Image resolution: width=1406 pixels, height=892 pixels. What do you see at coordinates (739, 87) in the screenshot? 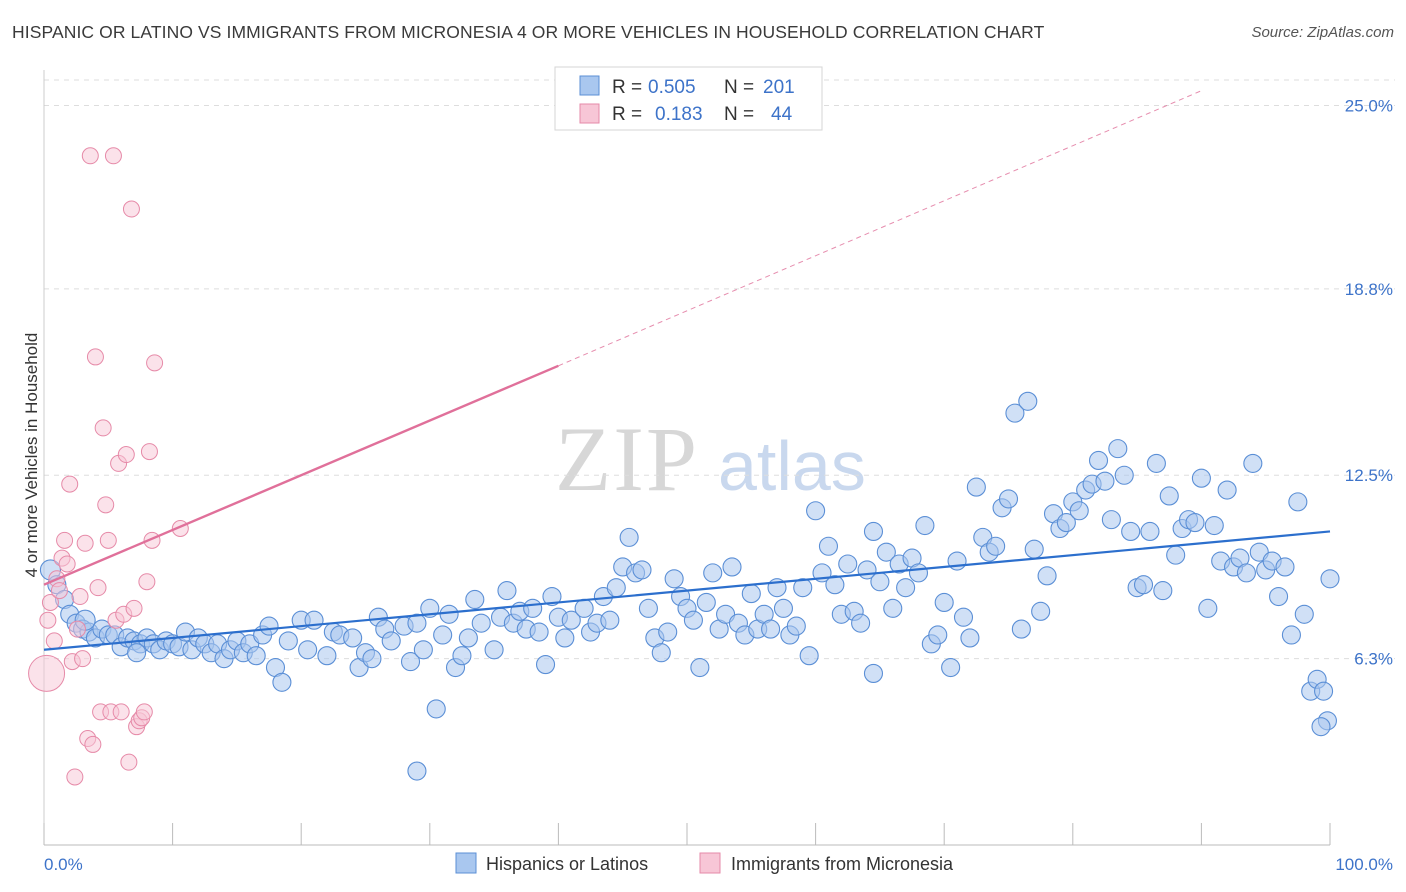
I see `legend-n-label-1: N =` at bounding box center [739, 87].